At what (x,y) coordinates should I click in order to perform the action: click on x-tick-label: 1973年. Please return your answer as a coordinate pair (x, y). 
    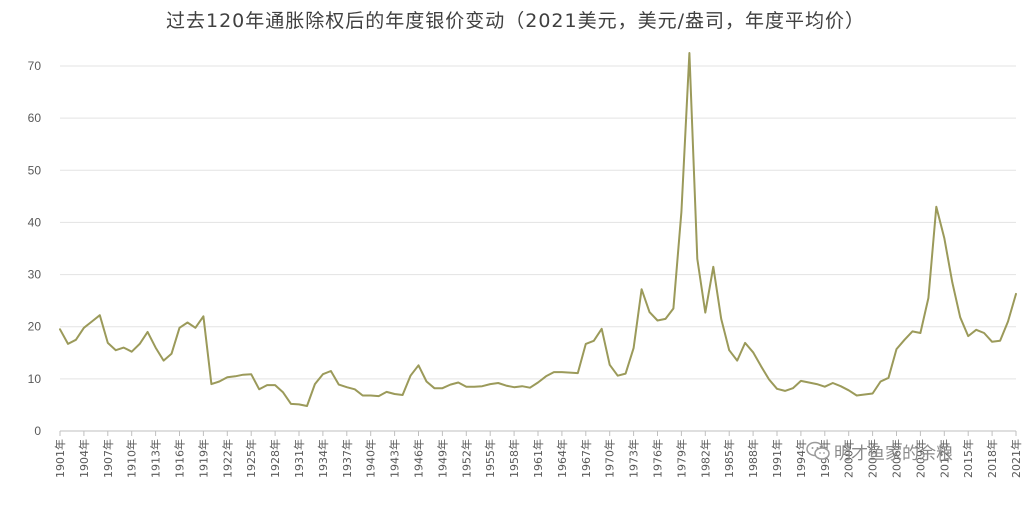
    Looking at the image, I should click on (634, 458).